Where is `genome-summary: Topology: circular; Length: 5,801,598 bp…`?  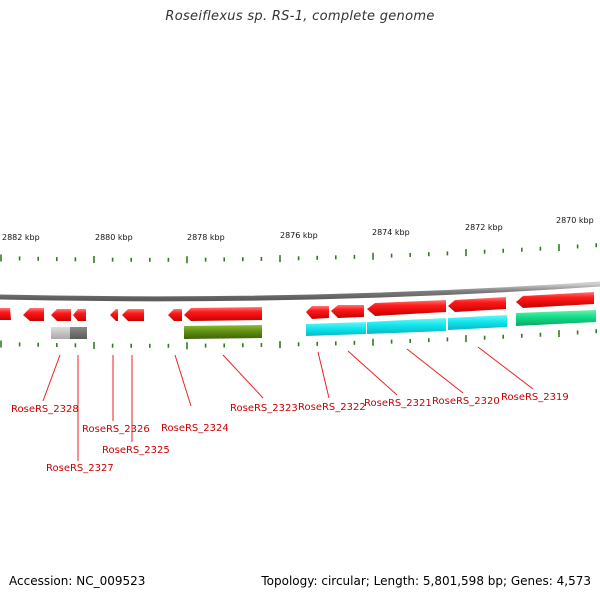
genome-summary: Topology: circular; Length: 5,801,598 bp… is located at coordinates (426, 581).